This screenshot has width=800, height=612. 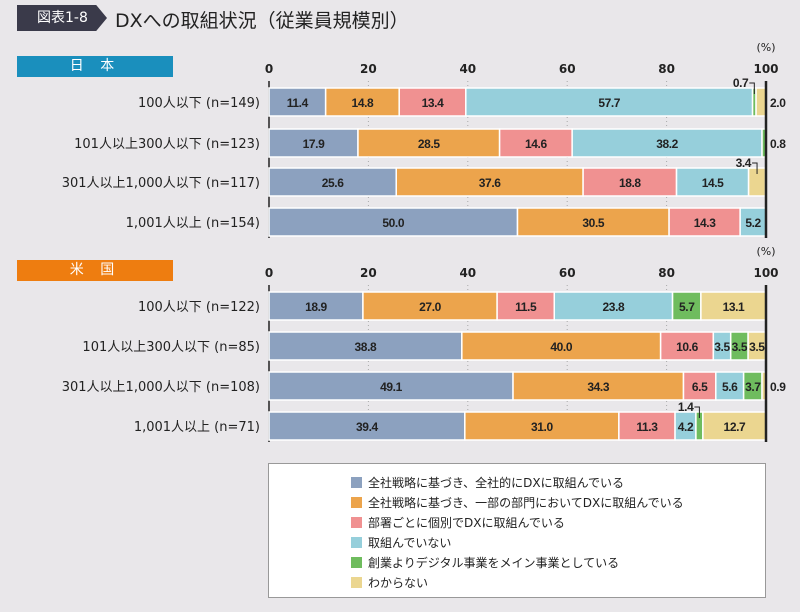 What do you see at coordinates (363, 103) in the screenshot?
I see `data-label: 14.8` at bounding box center [363, 103].